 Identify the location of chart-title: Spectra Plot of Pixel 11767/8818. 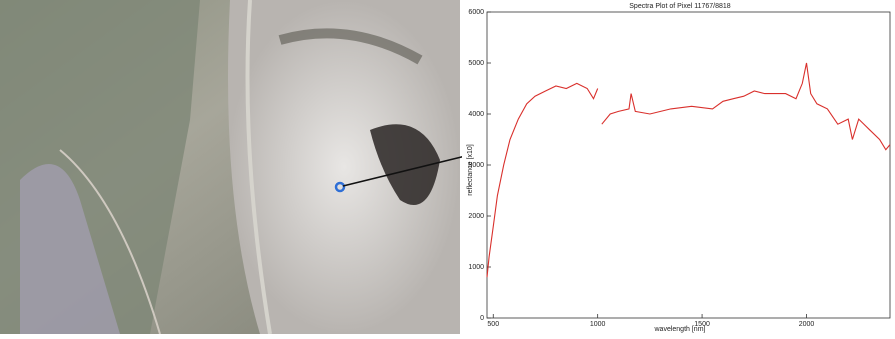
(680, 6).